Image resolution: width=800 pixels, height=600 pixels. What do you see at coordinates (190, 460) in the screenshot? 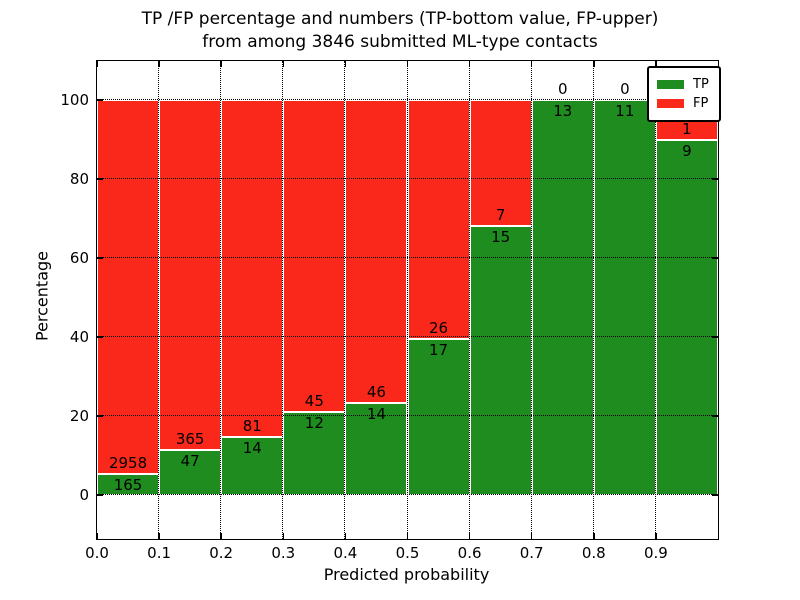
I see `bar-value-label-tp: 47` at bounding box center [190, 460].